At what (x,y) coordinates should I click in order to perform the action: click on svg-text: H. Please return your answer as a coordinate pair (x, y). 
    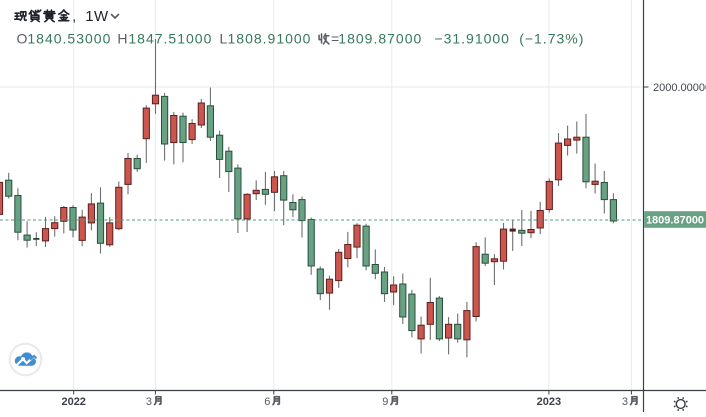
    Looking at the image, I should click on (122, 39).